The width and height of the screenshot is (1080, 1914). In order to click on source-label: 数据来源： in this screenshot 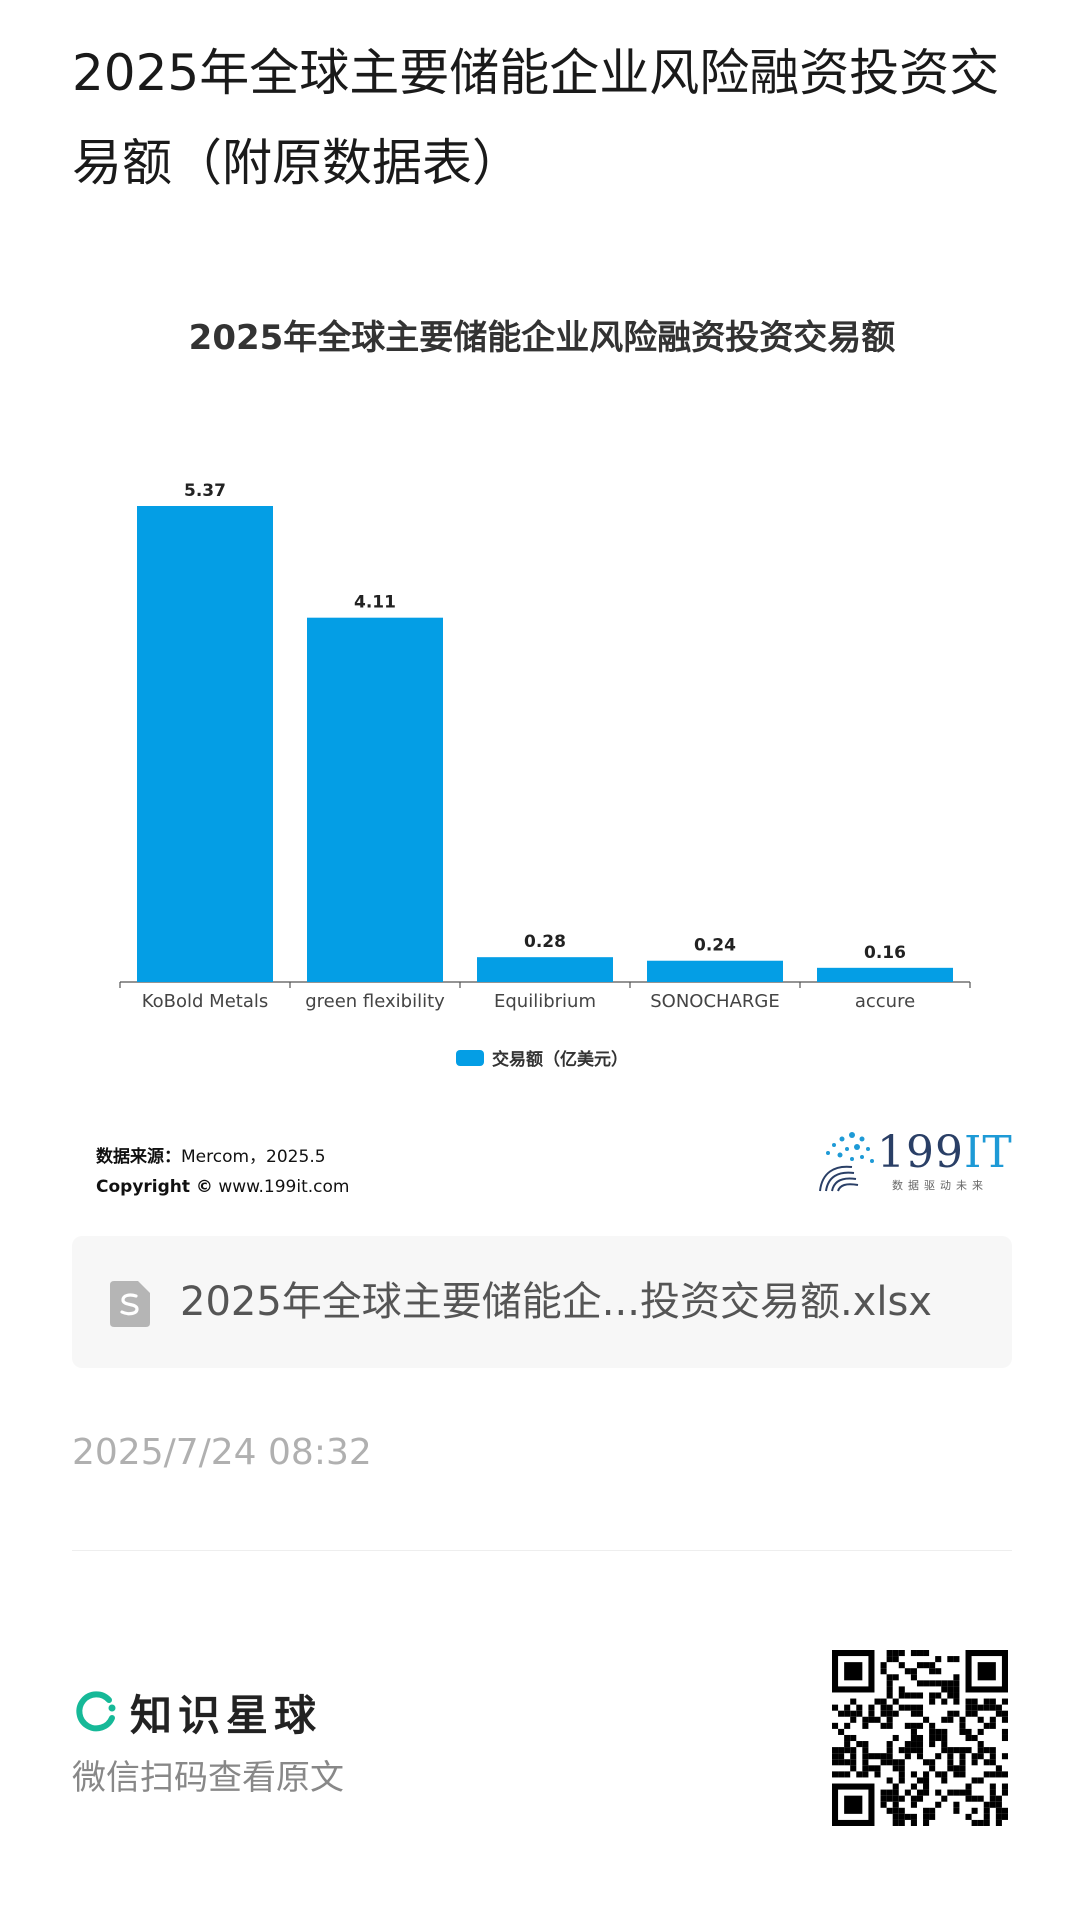, I will do `click(138, 1157)`.